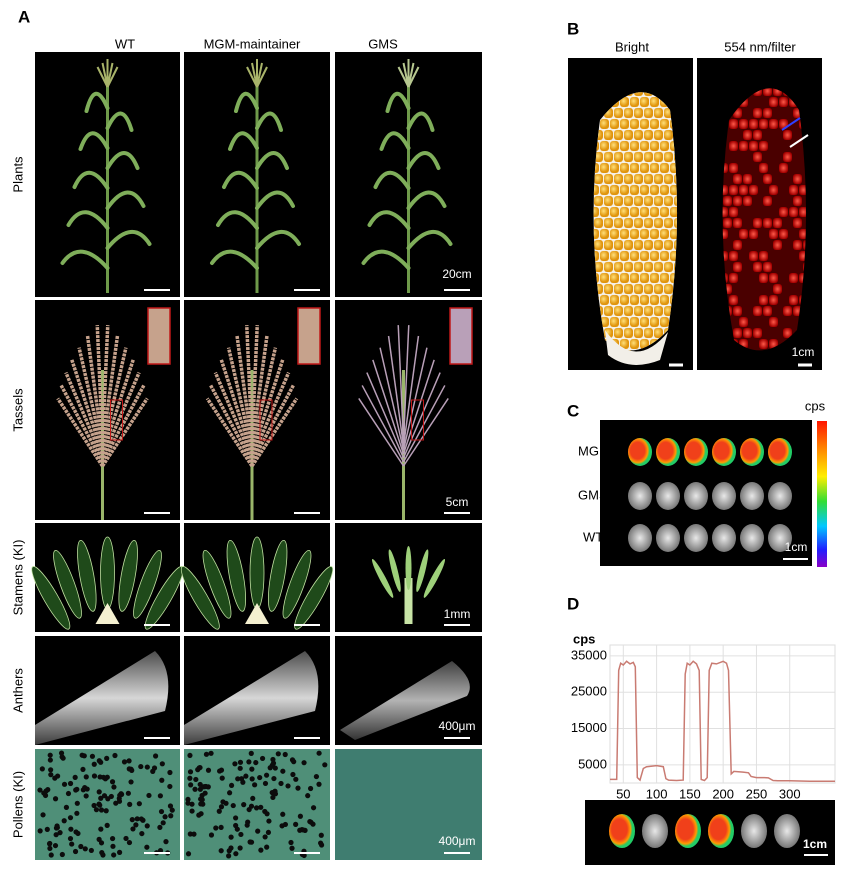 The height and width of the screenshot is (873, 867). I want to click on inset-box, so click(159, 336).